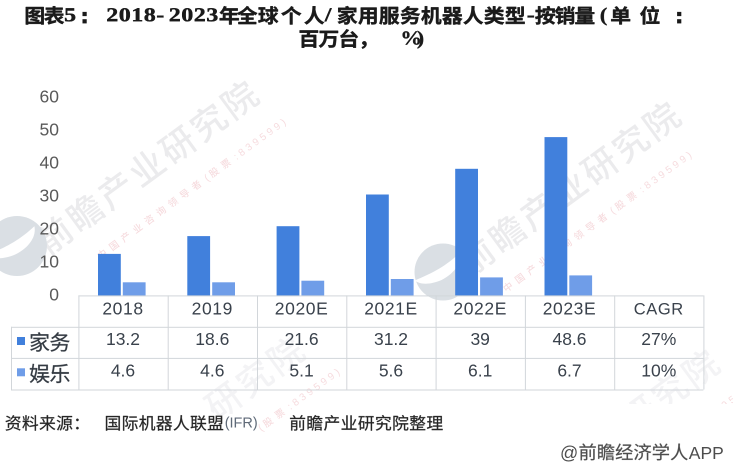  Describe the element at coordinates (123, 339) in the screenshot. I see `svg-text: 13.2` at that location.